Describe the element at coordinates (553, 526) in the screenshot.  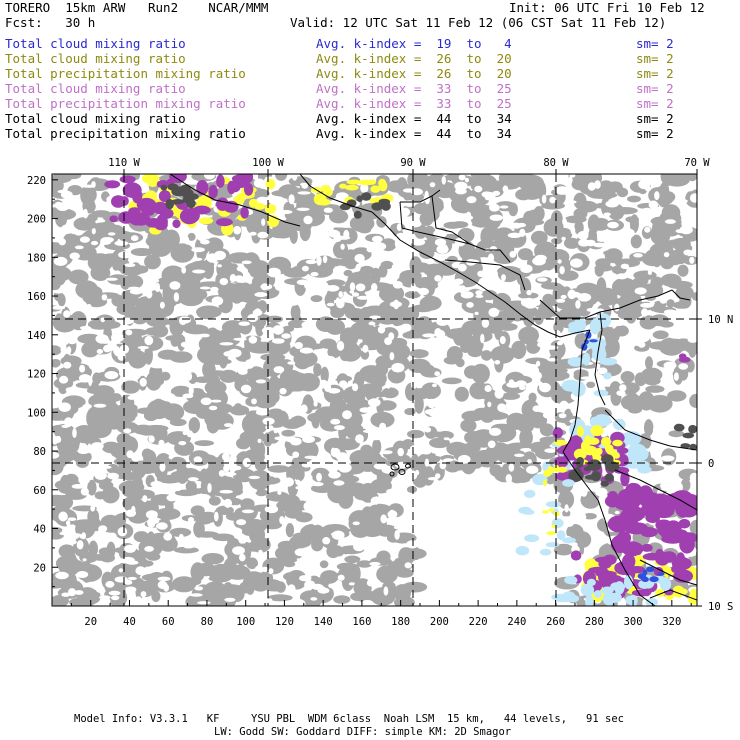
I see `yellow-field` at that location.